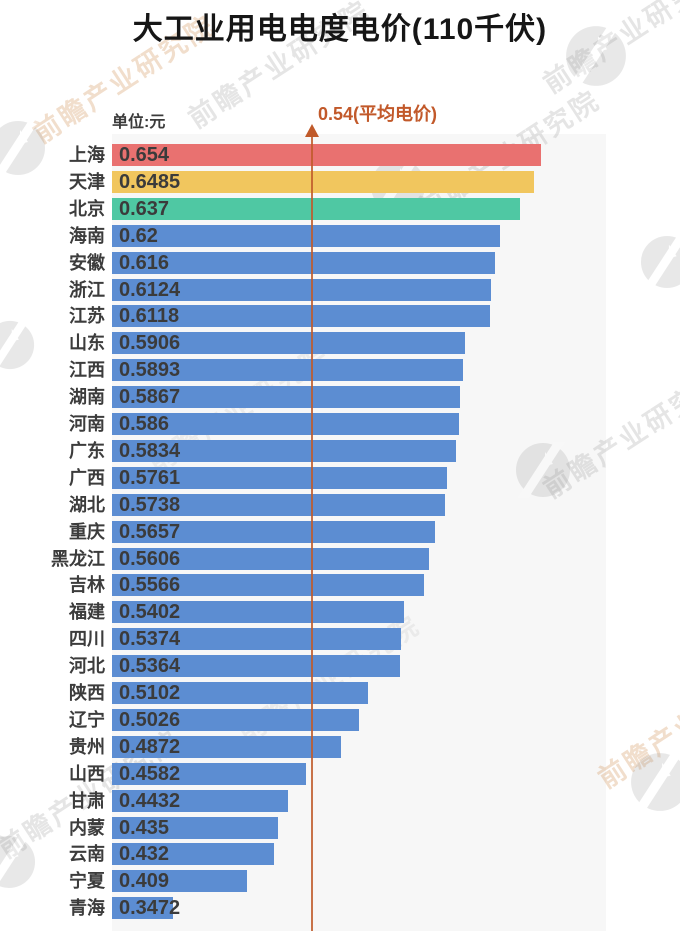 Image resolution: width=680 pixels, height=938 pixels. I want to click on value-label: 0.6124, so click(150, 290).